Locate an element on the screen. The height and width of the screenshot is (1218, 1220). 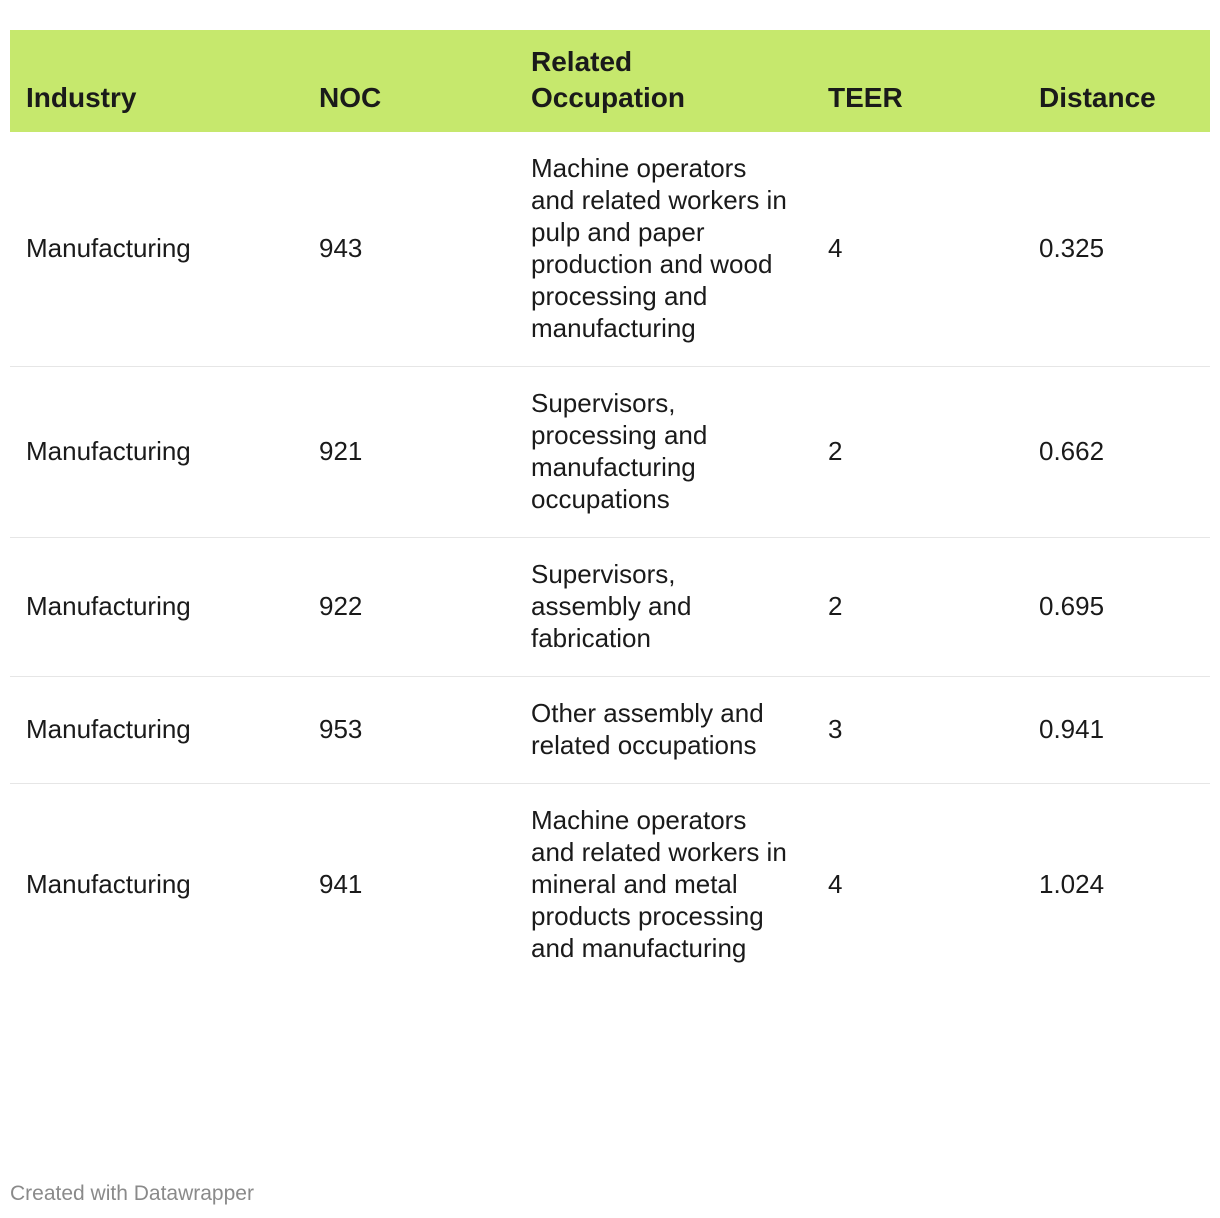
column-header-noc: NOC is located at coordinates (350, 97).